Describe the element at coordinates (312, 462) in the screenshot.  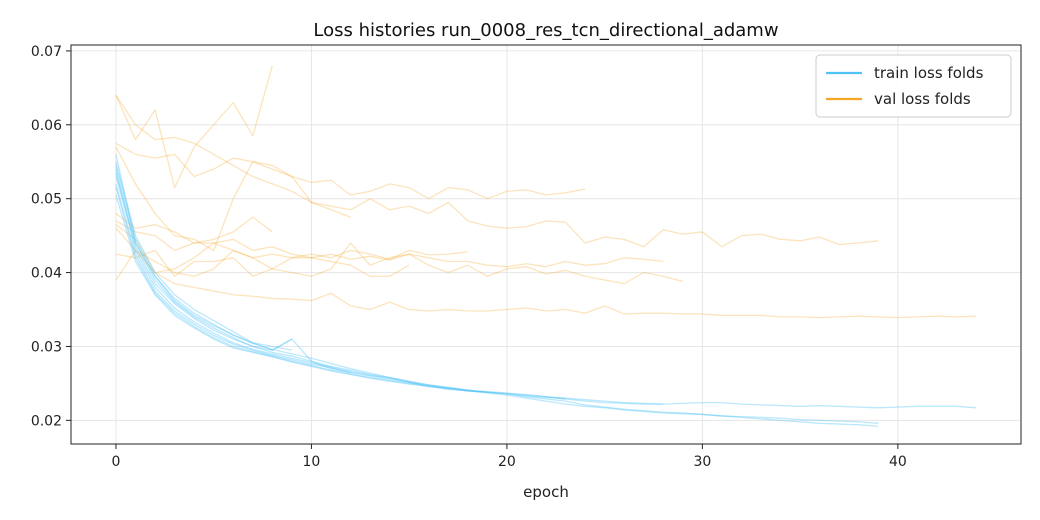
I see `x-tick-label: 10` at that location.